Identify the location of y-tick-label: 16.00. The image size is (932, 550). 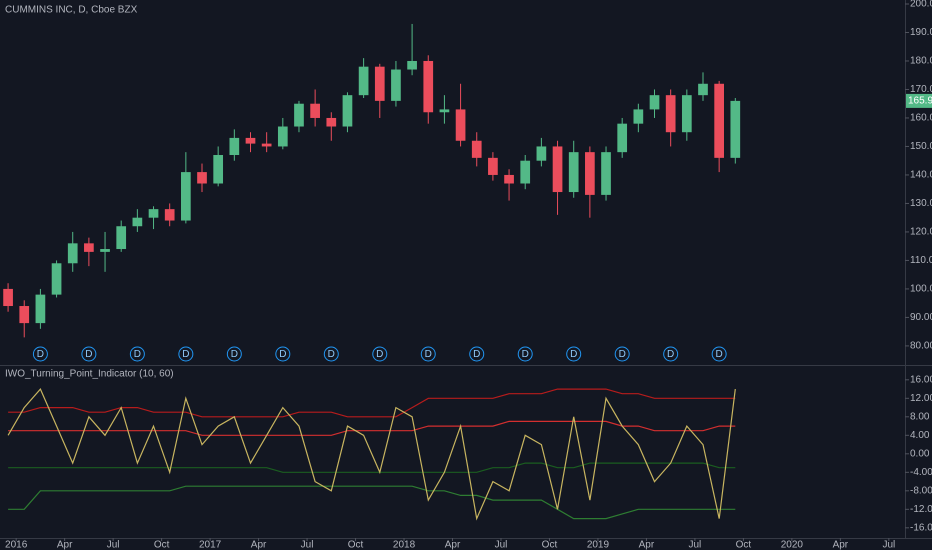
(921, 379).